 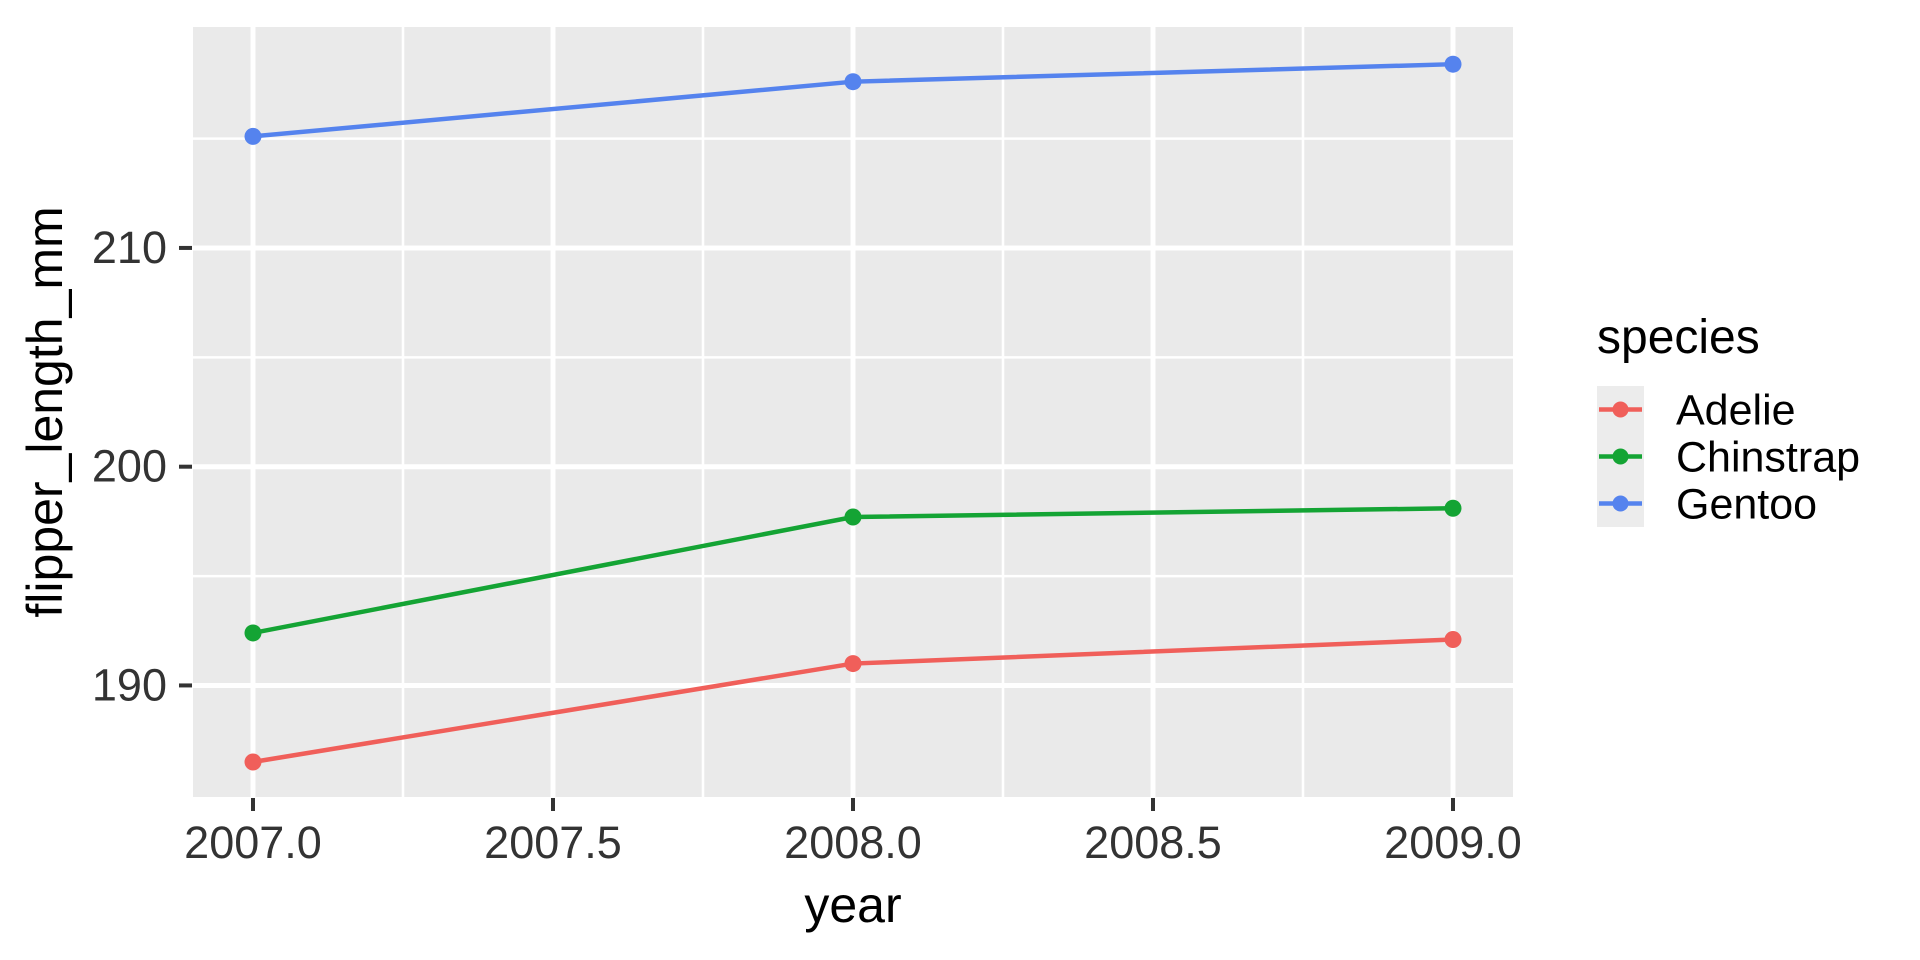 I want to click on x-tick-label: 2007.5, so click(x=553, y=842).